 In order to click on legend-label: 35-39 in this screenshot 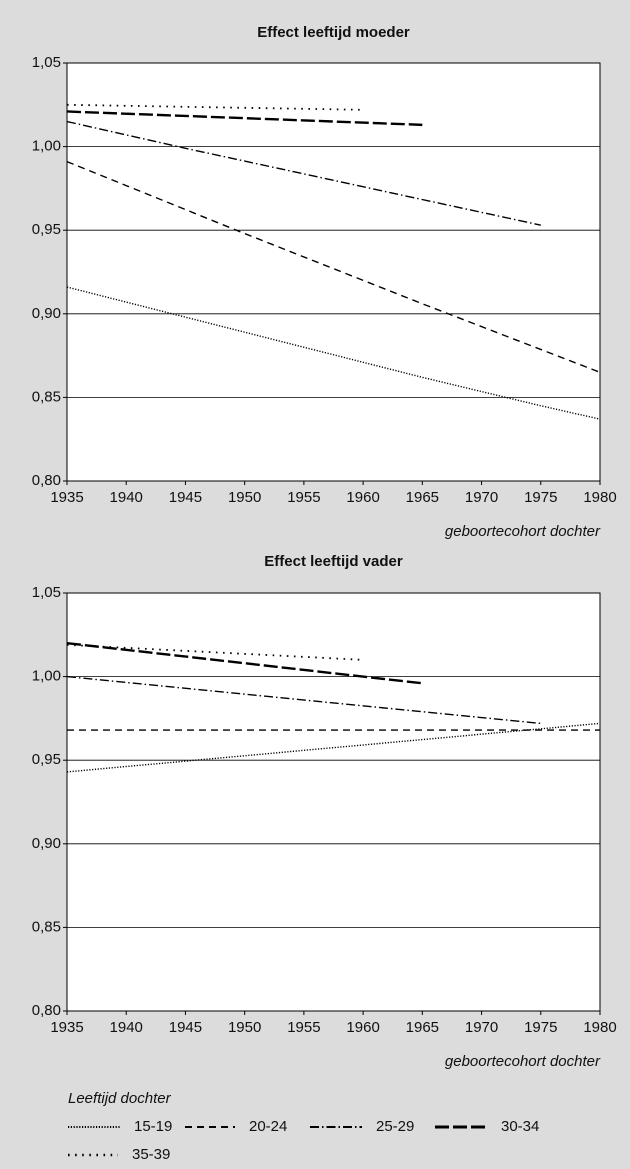, I will do `click(151, 1154)`.